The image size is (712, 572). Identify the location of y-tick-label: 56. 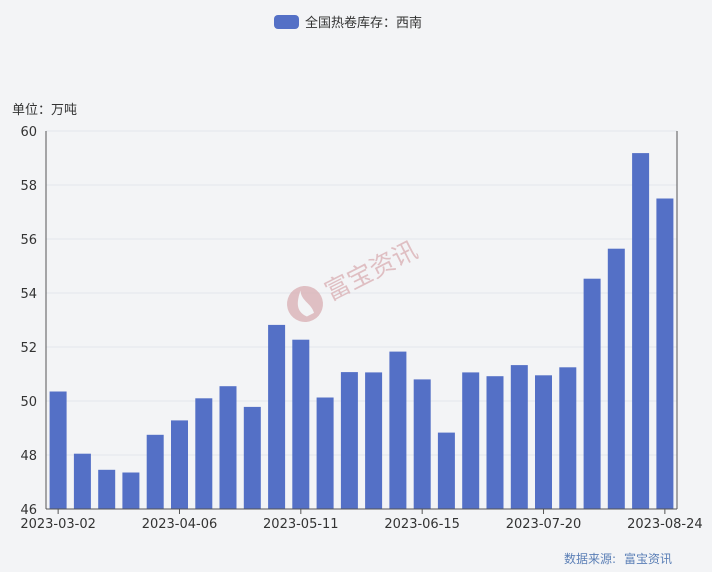
(28, 240).